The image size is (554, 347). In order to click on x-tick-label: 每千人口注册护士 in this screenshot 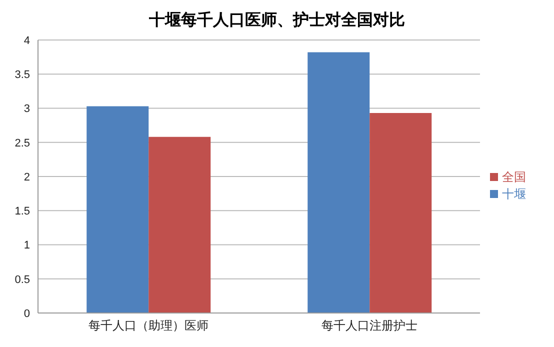, I will do `click(370, 325)`.